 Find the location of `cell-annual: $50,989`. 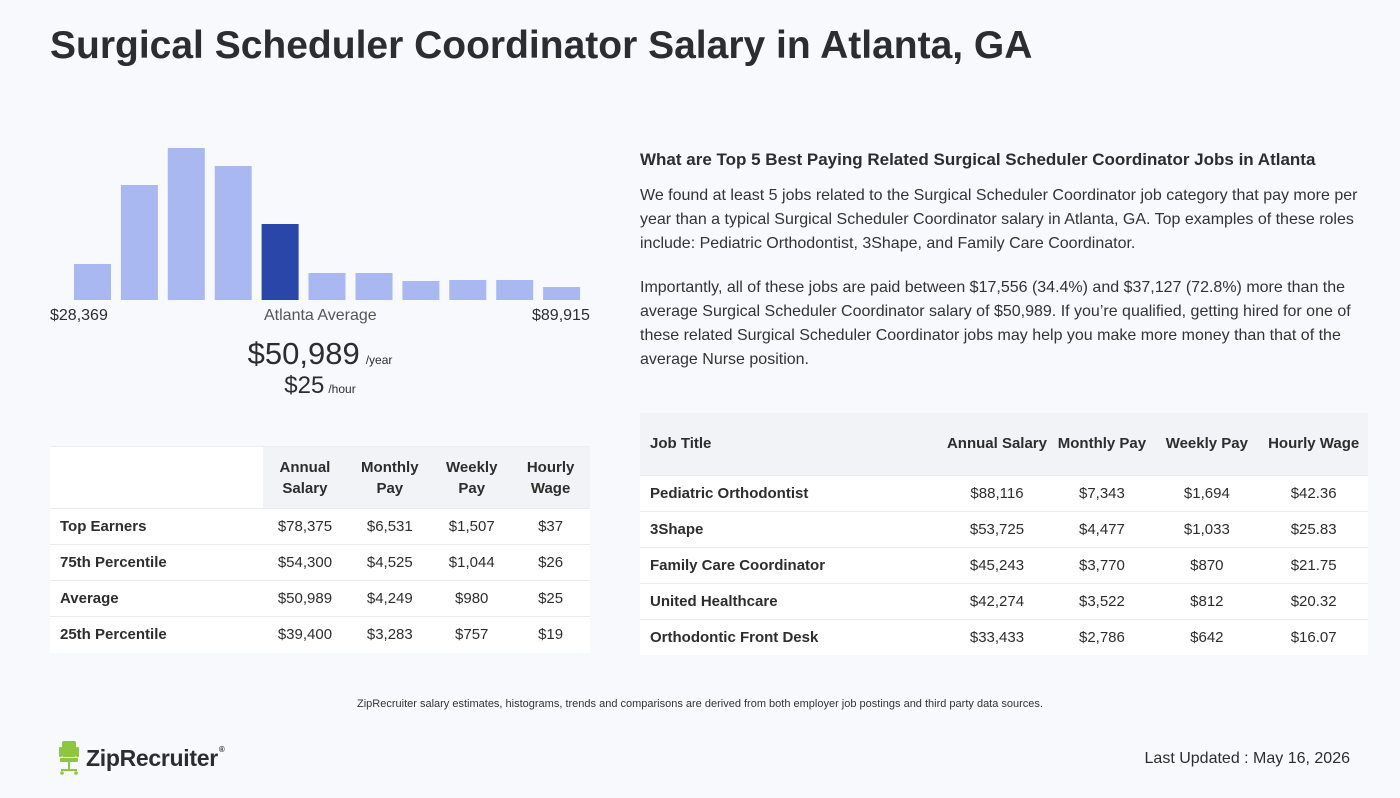

cell-annual: $50,989 is located at coordinates (305, 598).